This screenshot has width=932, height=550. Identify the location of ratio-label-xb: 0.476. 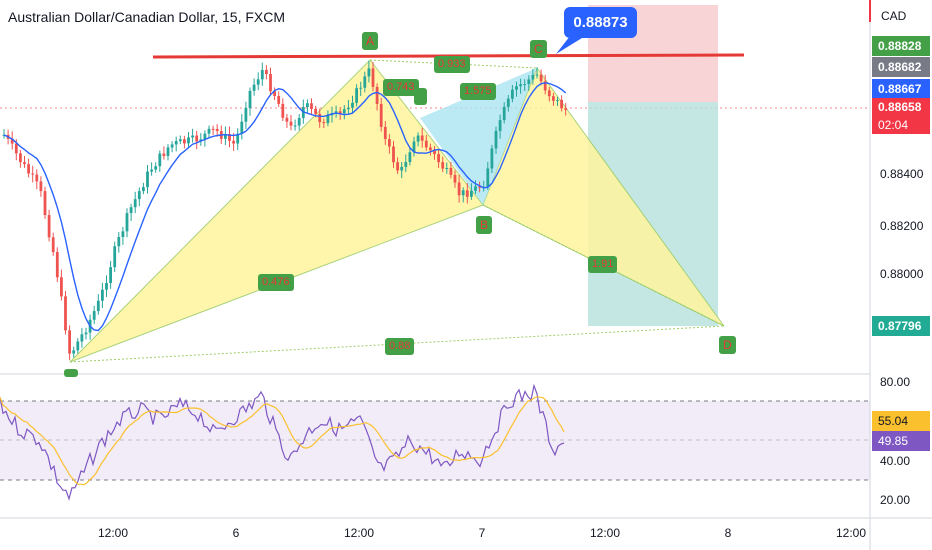
(276, 282).